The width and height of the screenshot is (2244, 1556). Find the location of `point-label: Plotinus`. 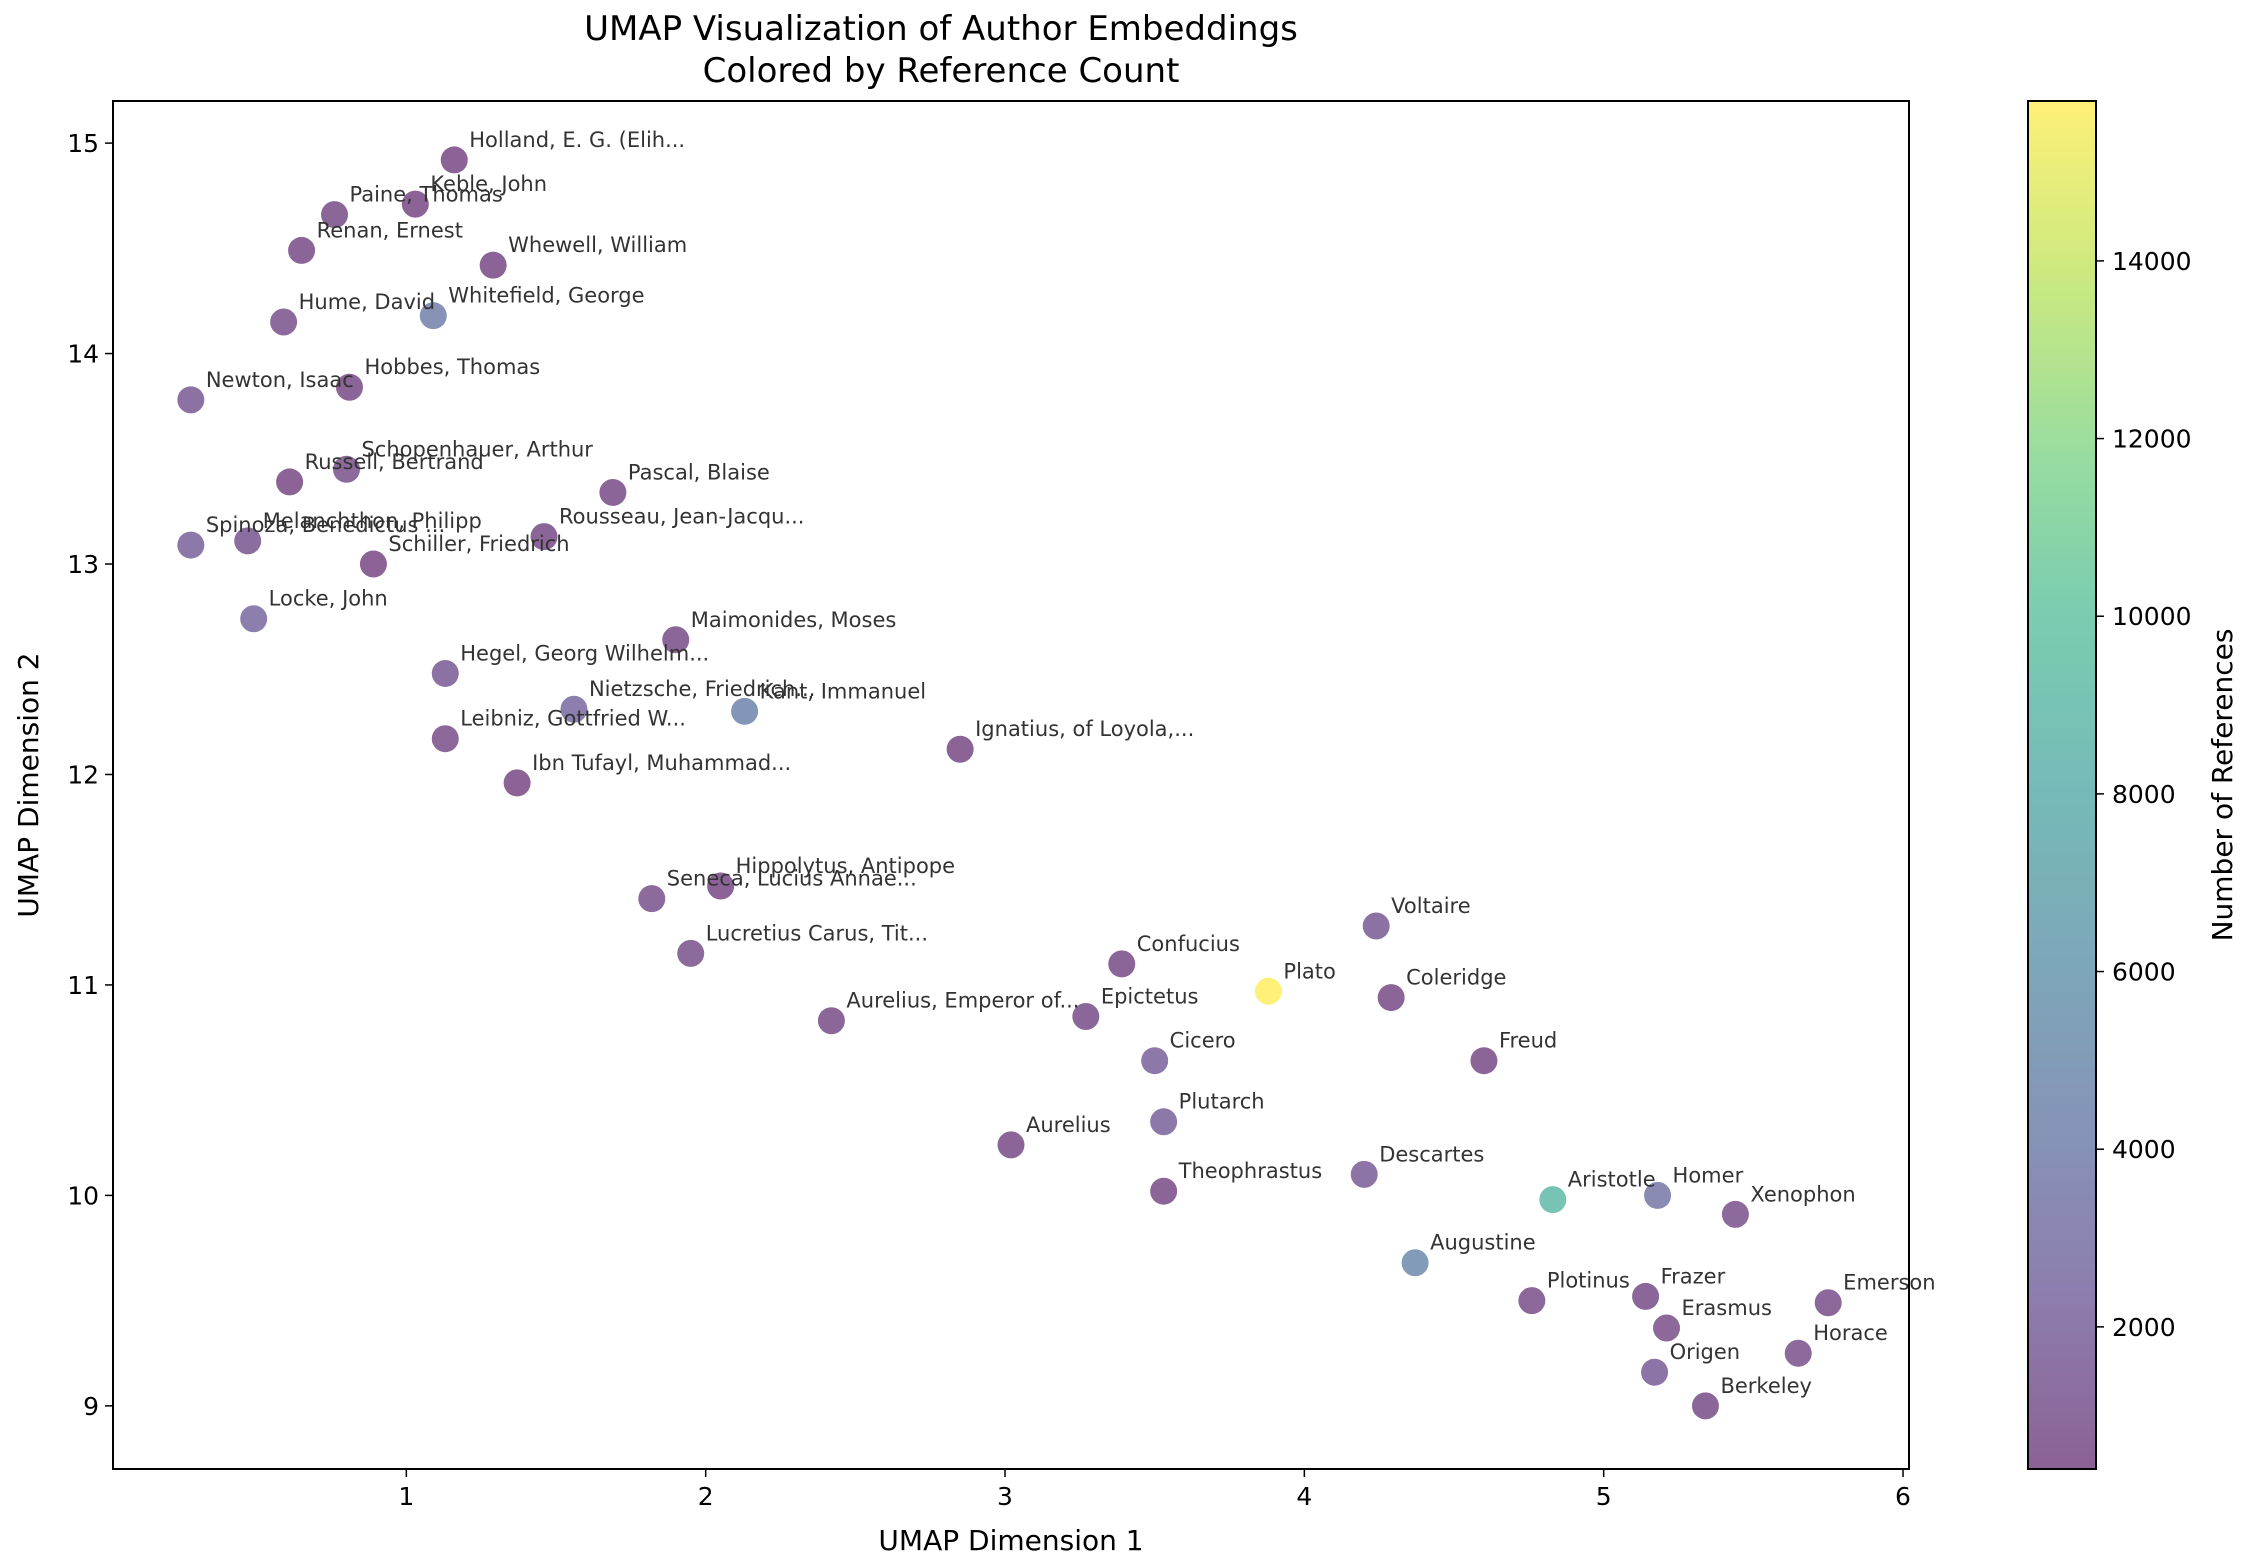

point-label: Plotinus is located at coordinates (1588, 1281).